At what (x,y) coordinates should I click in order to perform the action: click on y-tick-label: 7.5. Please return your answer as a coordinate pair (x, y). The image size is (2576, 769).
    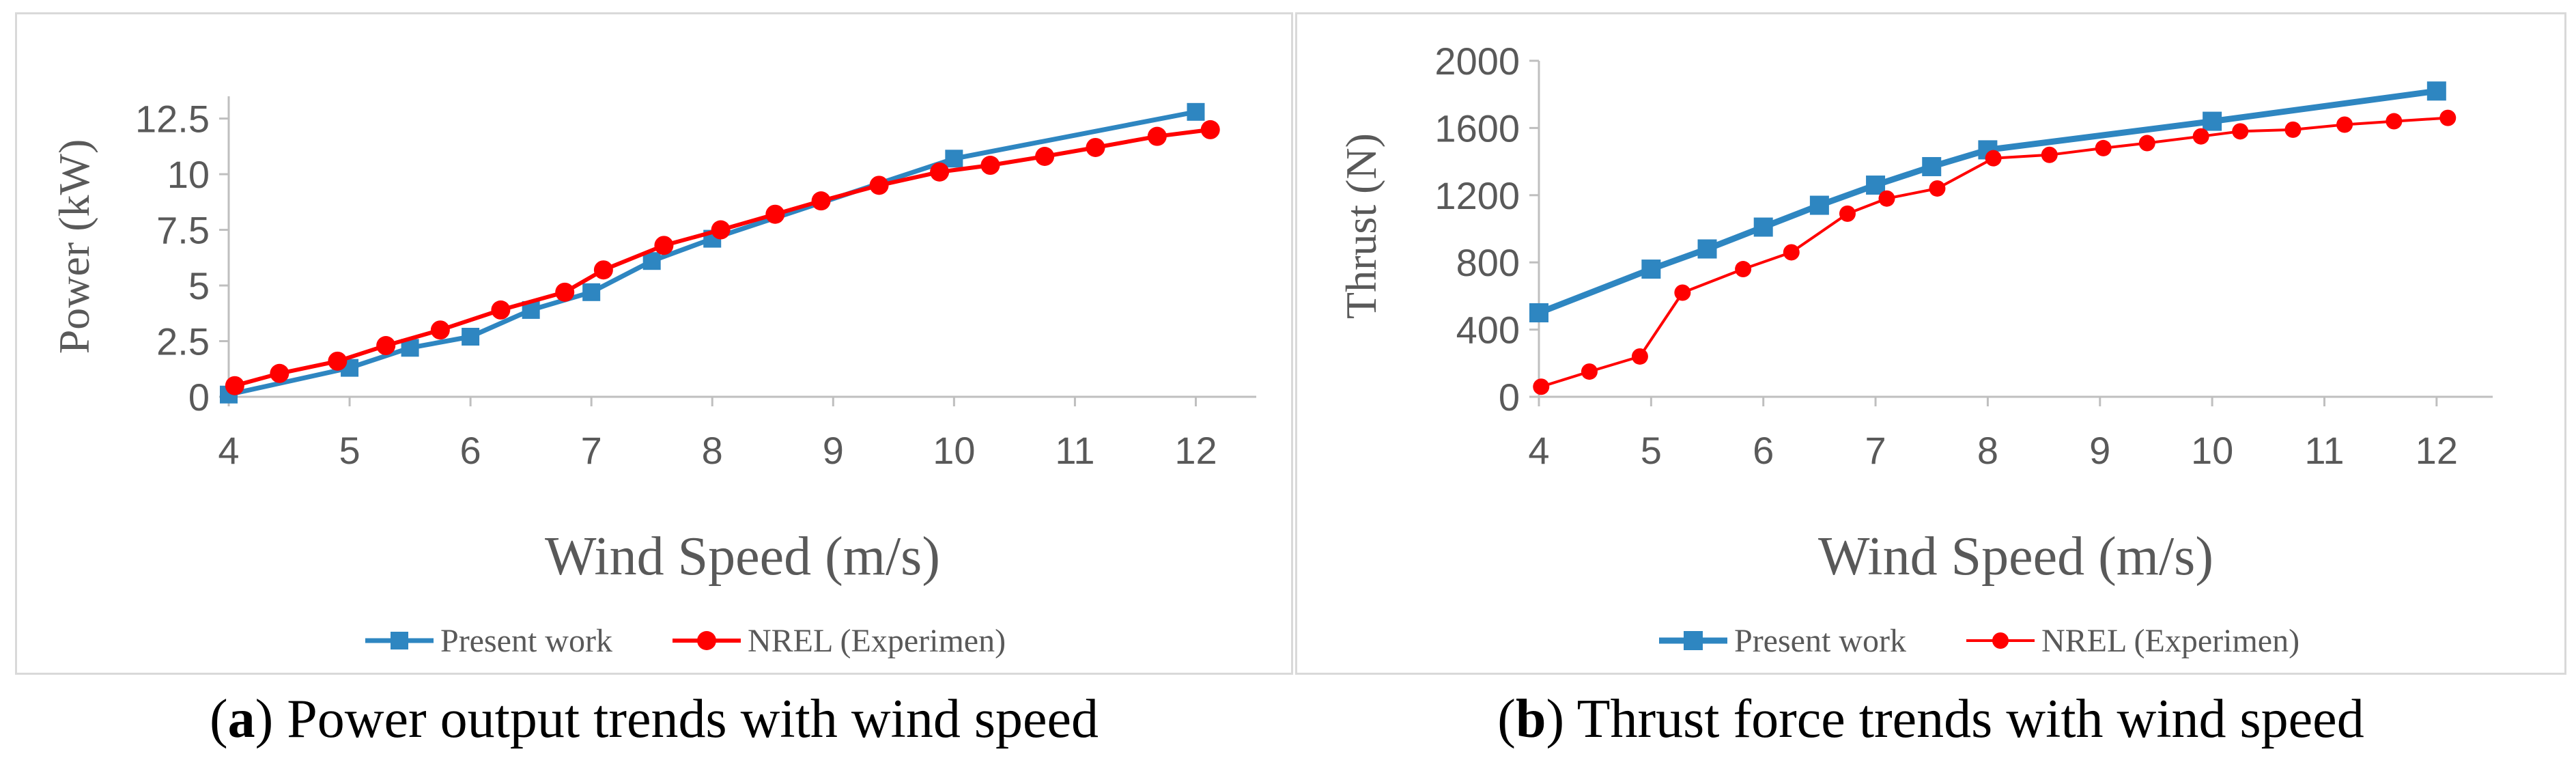
    Looking at the image, I should click on (183, 231).